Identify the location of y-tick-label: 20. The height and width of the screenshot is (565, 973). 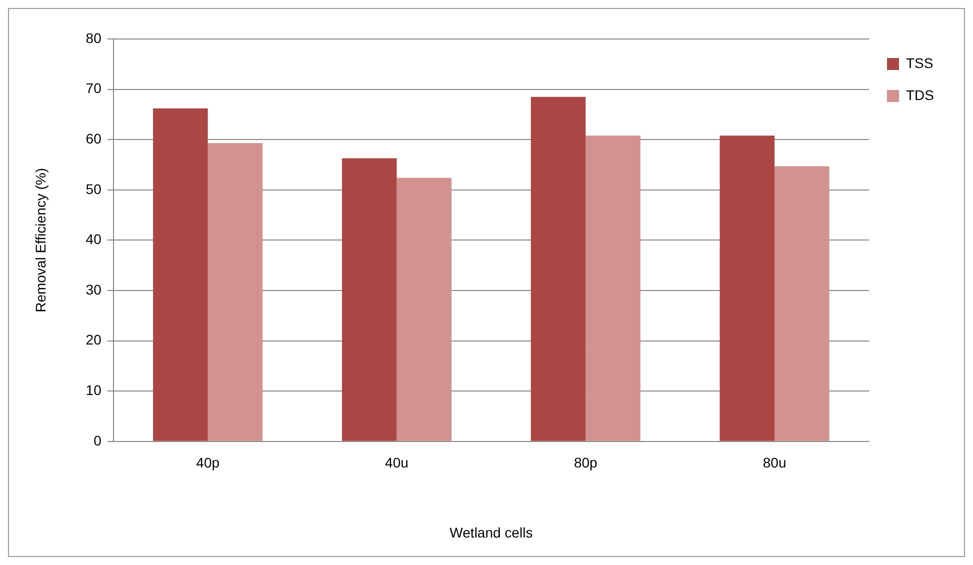
(94, 340).